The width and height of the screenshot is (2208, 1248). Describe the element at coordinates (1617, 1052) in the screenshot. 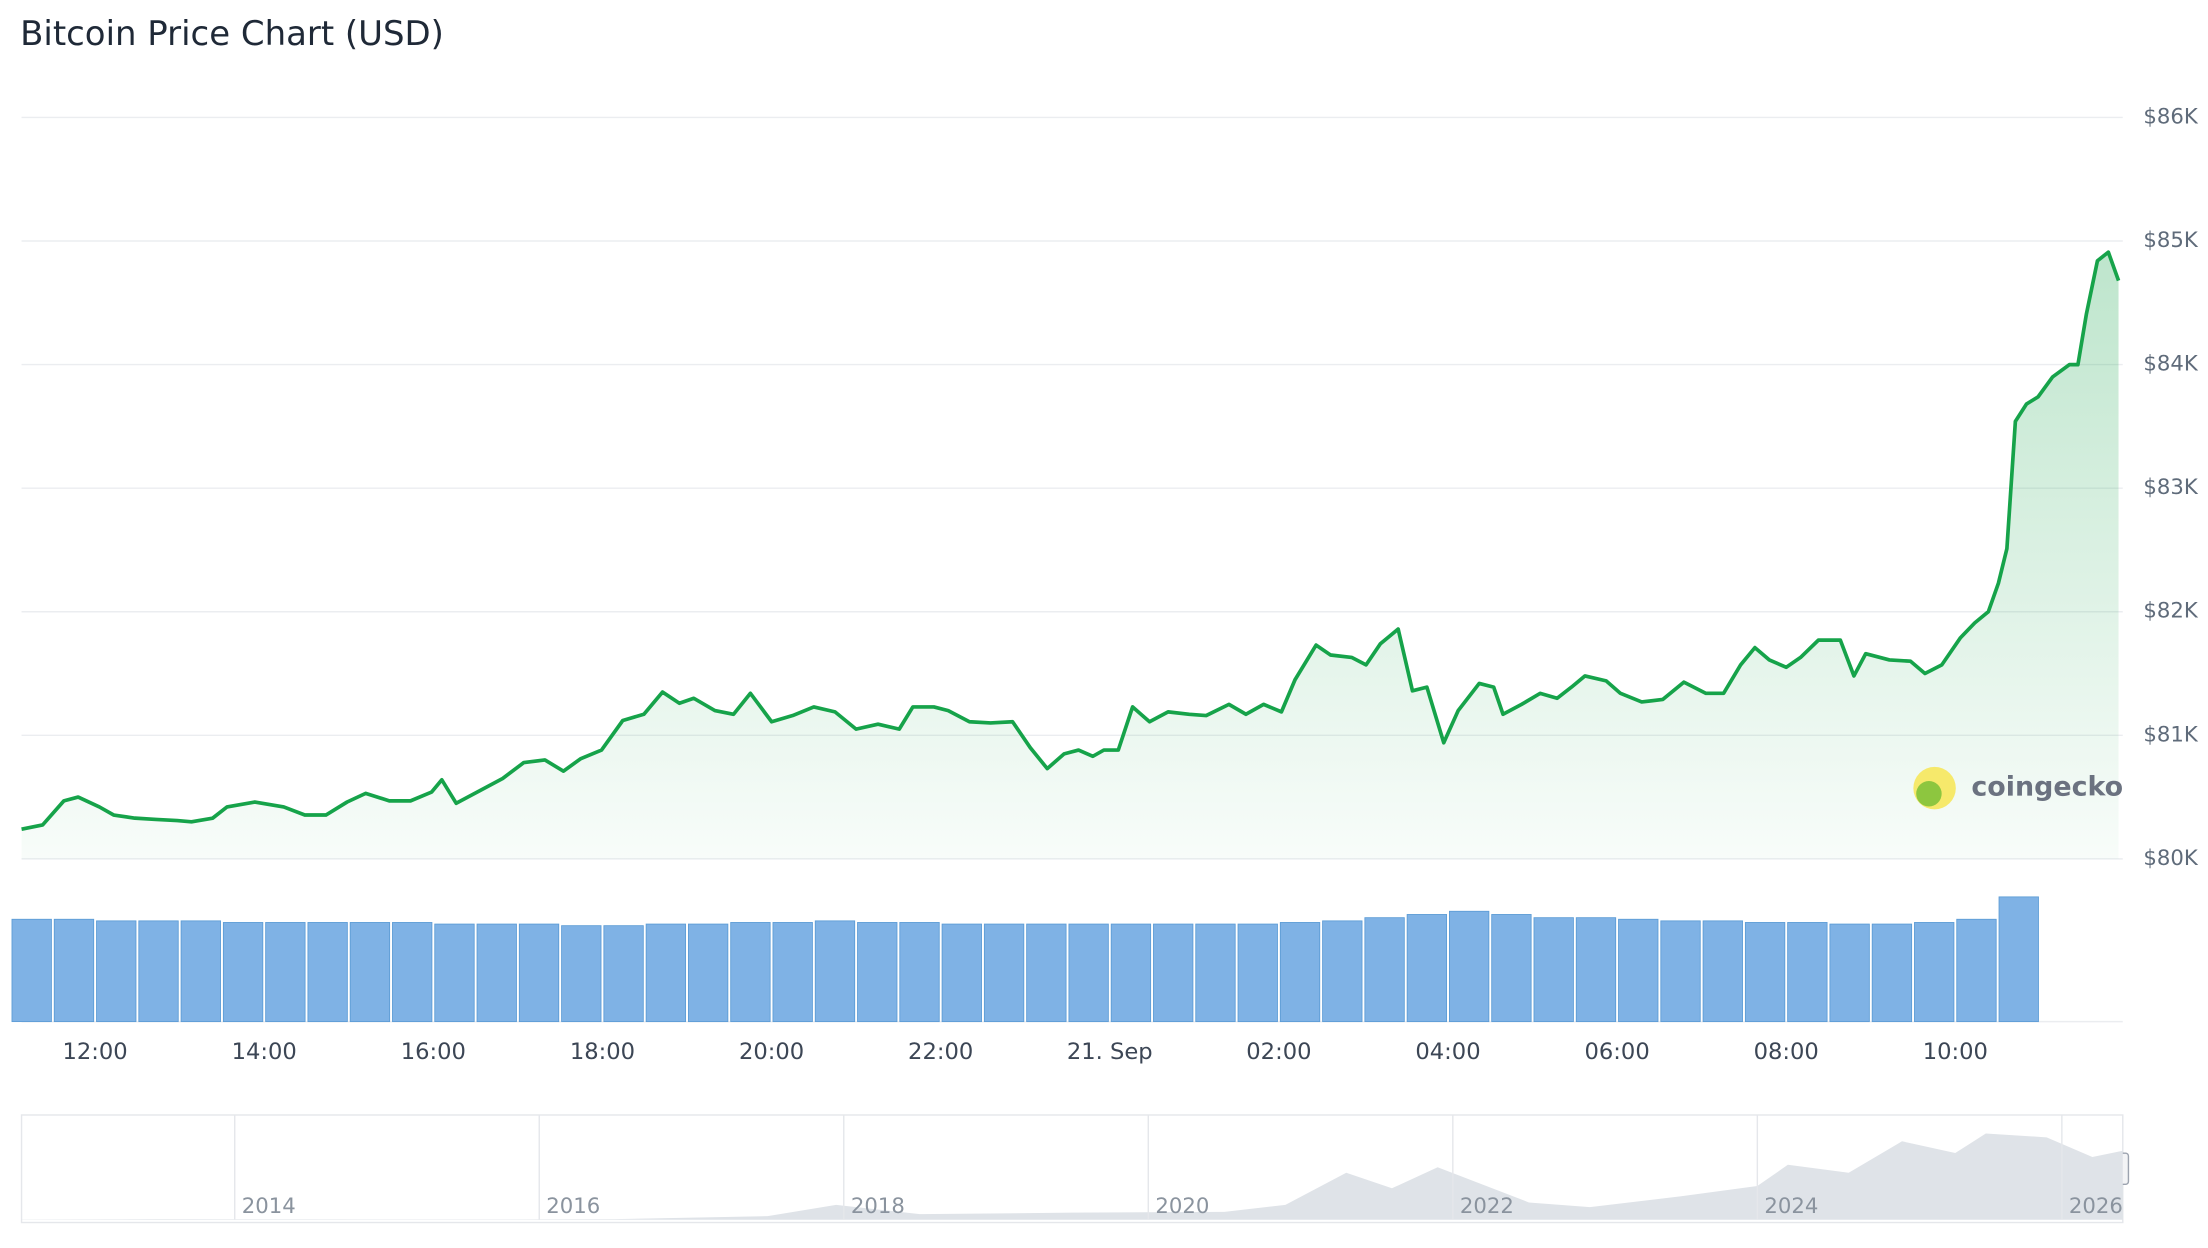

I see `x-tick-label: 06:00` at that location.